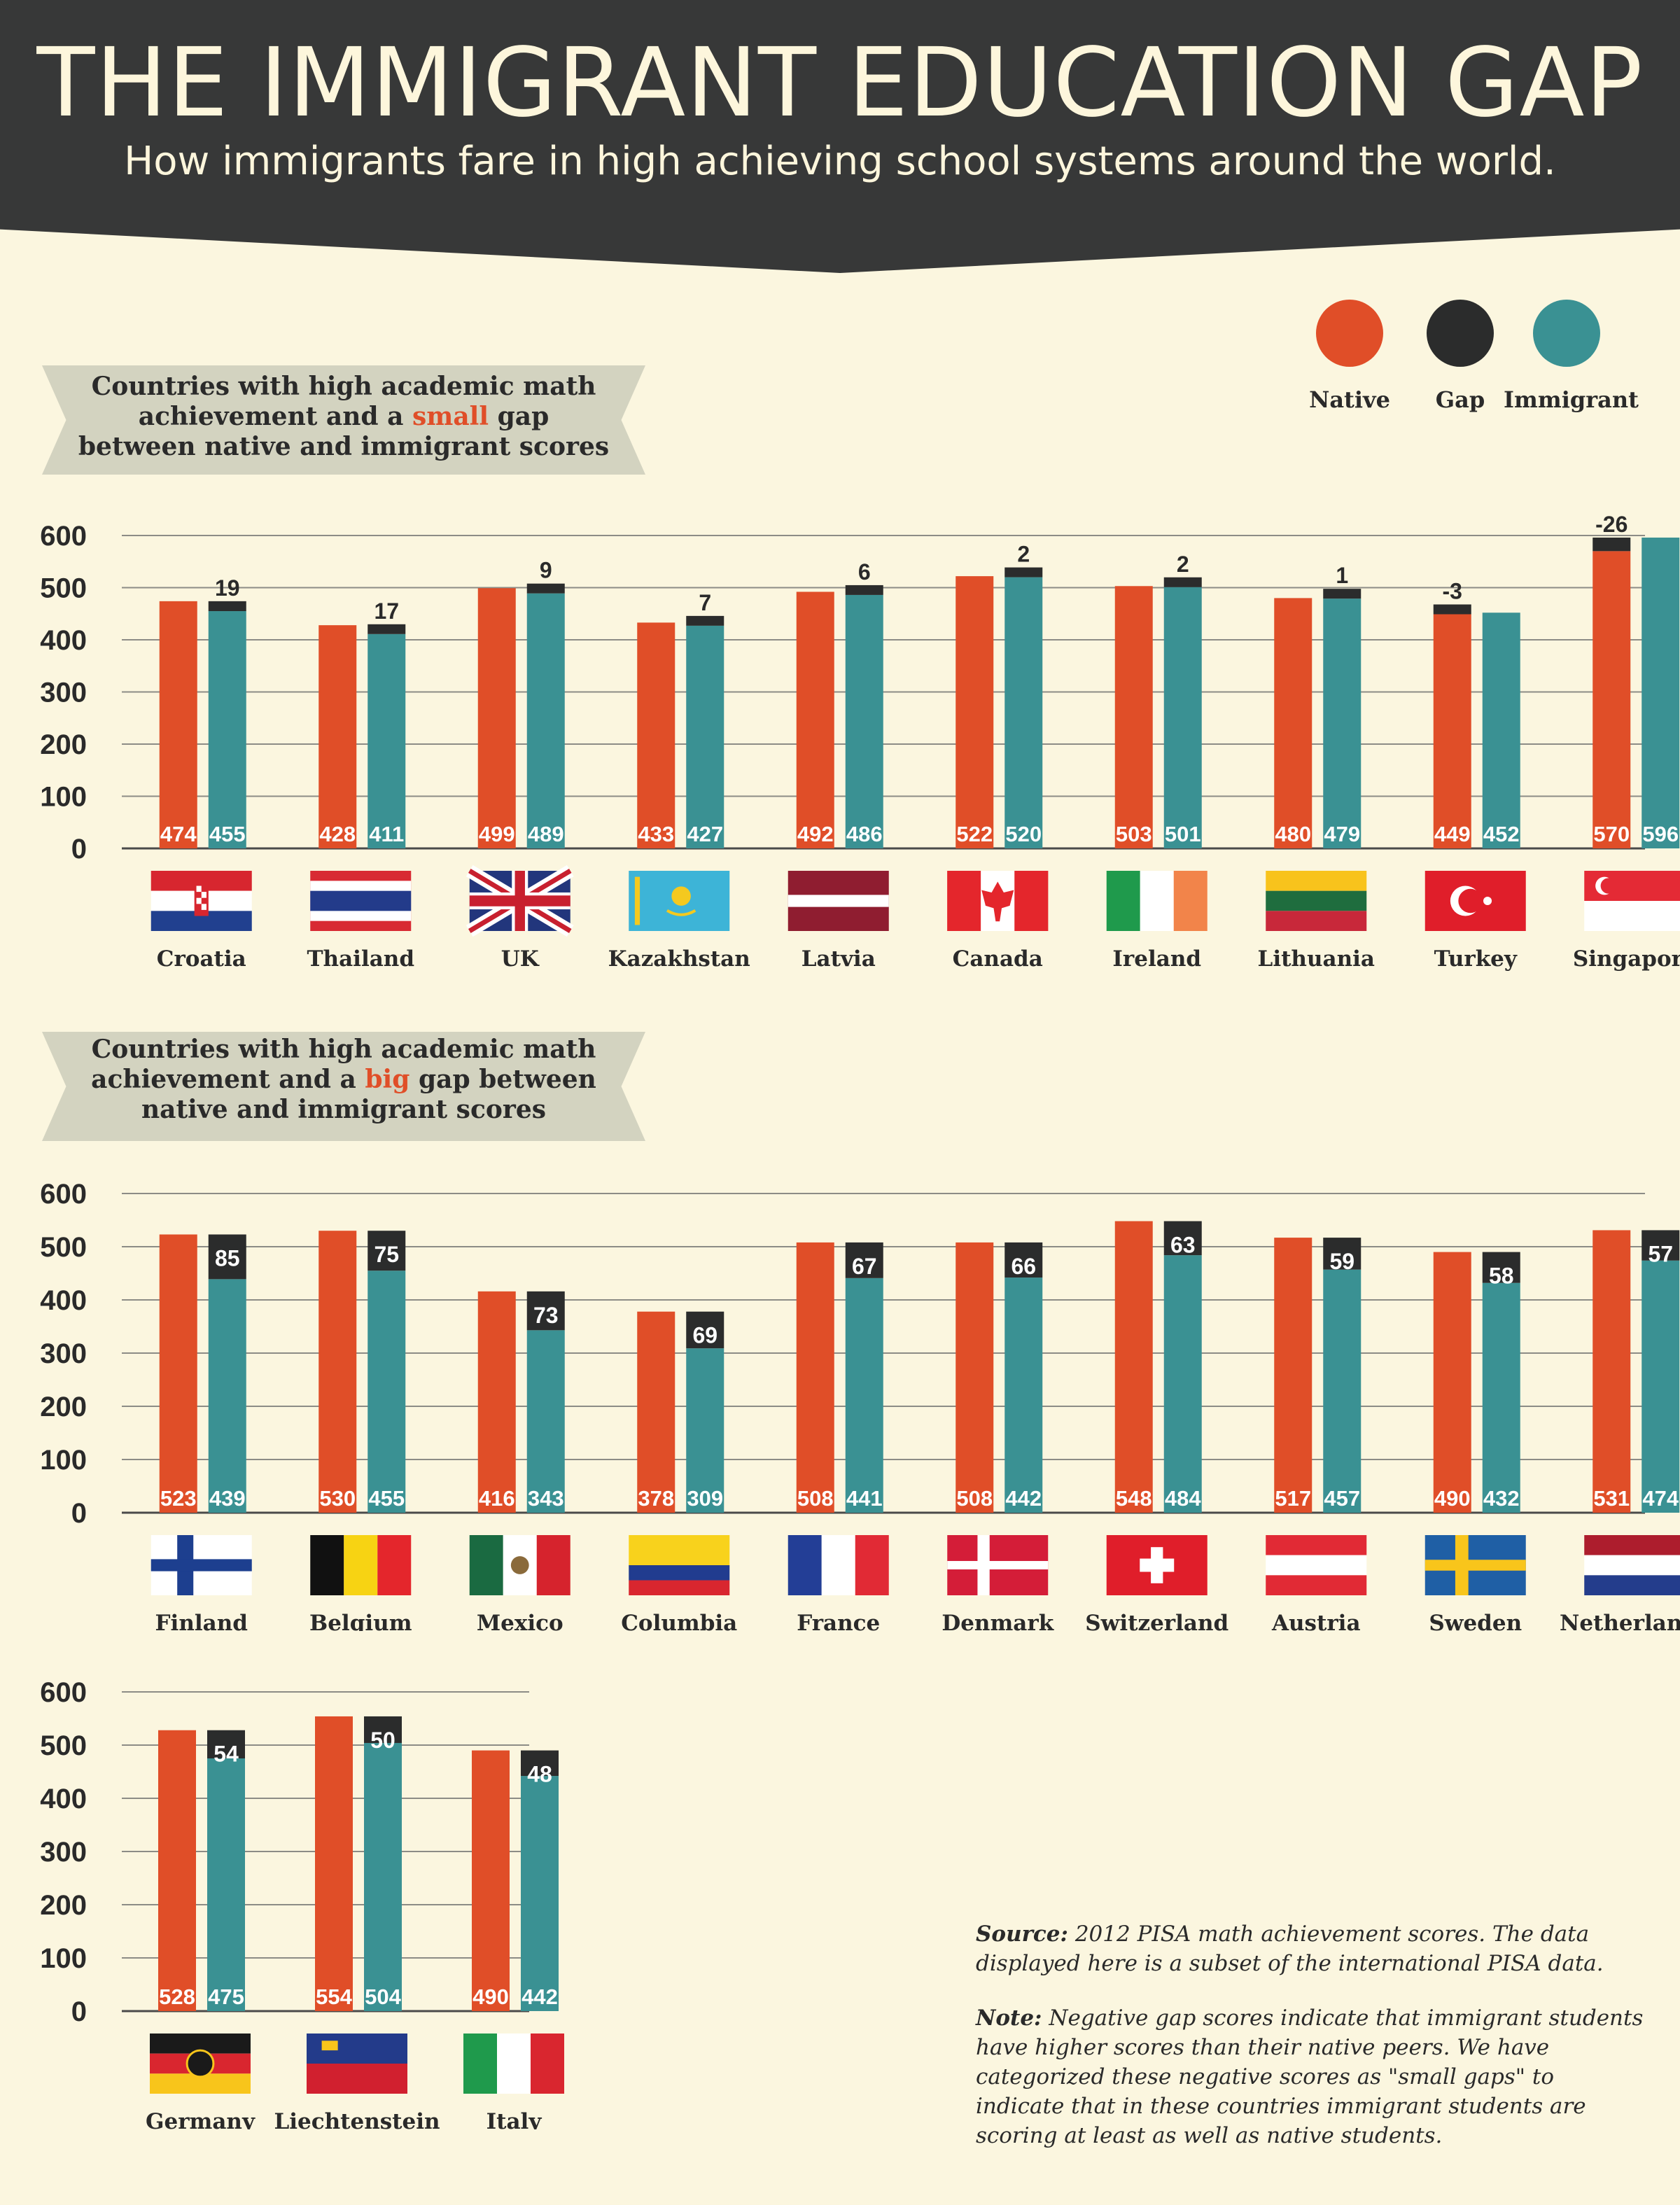  Describe the element at coordinates (1632, 1565) in the screenshot. I see `flag-netherlands-icon` at that location.